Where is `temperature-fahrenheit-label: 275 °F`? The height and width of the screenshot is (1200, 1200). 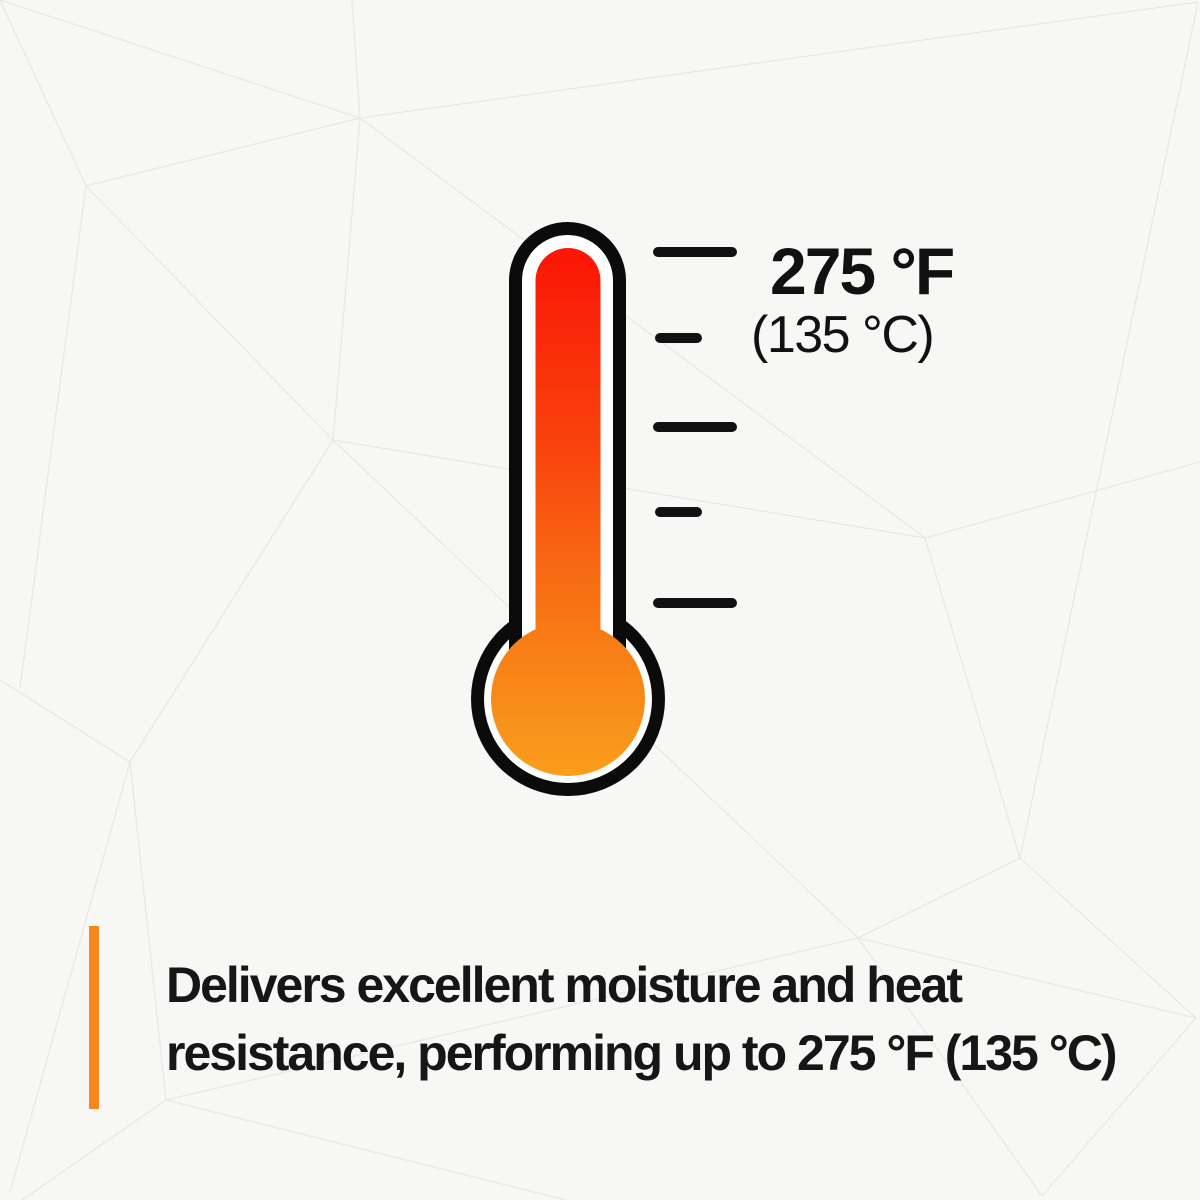 temperature-fahrenheit-label: 275 °F is located at coordinates (862, 271).